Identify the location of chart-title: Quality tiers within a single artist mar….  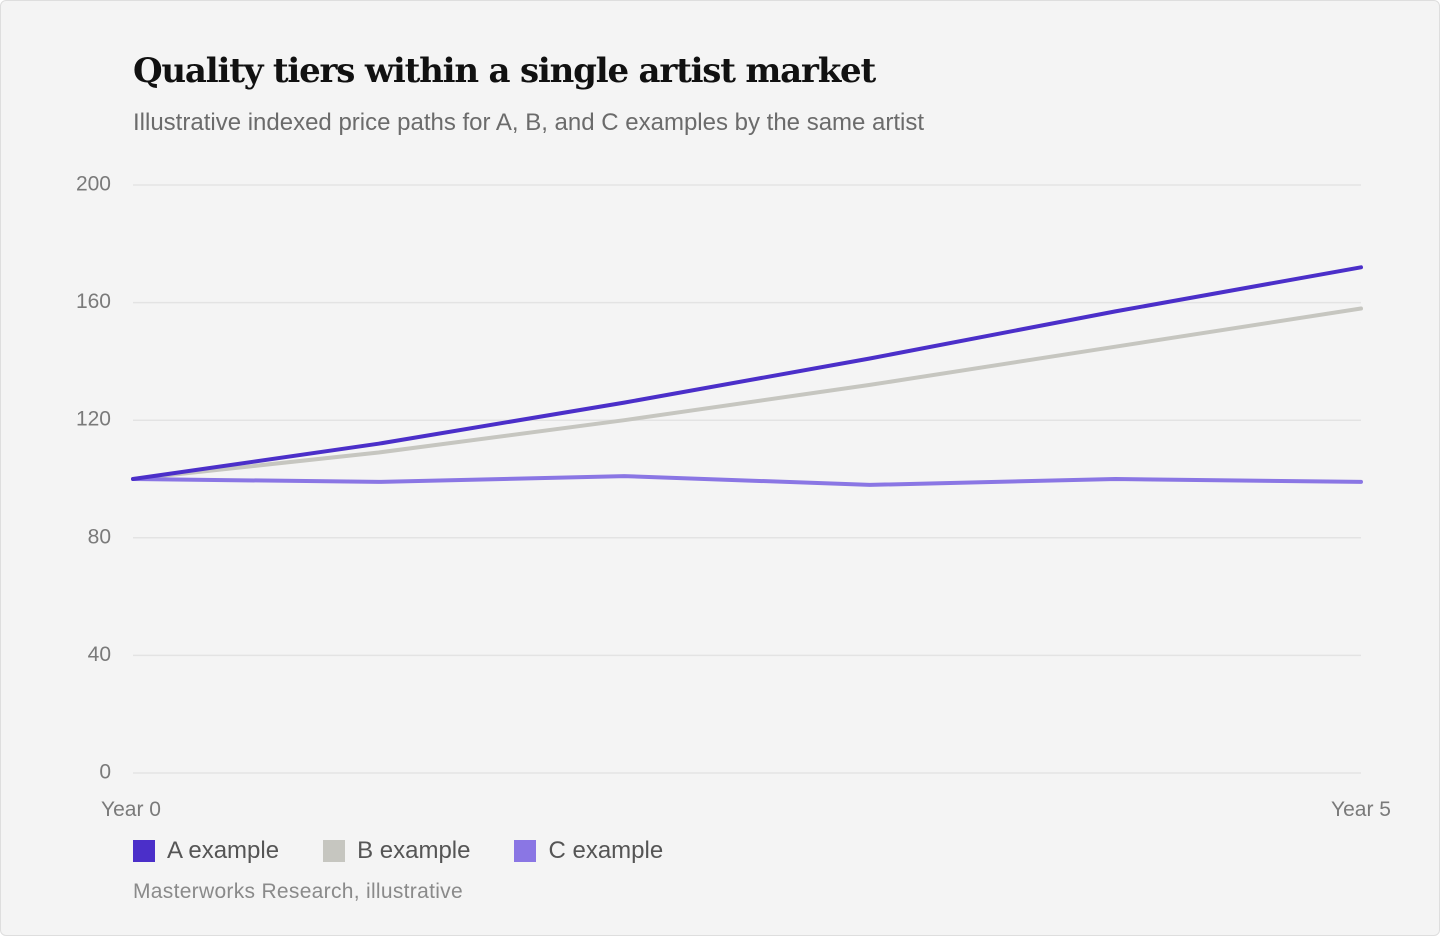
(504, 71).